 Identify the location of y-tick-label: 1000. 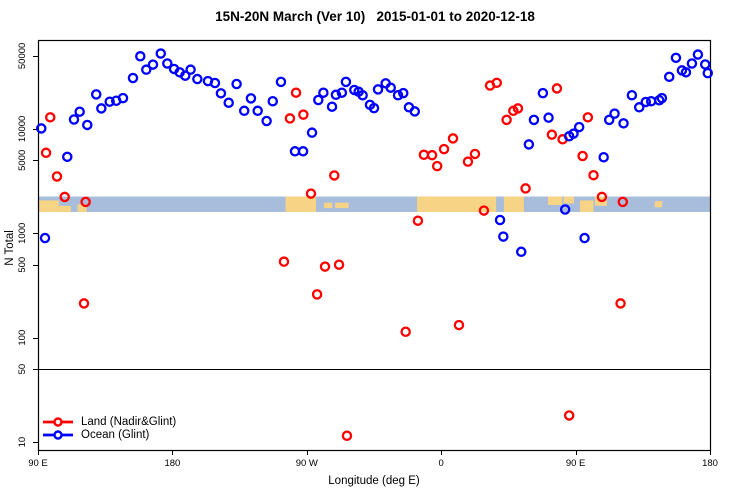
(22, 233).